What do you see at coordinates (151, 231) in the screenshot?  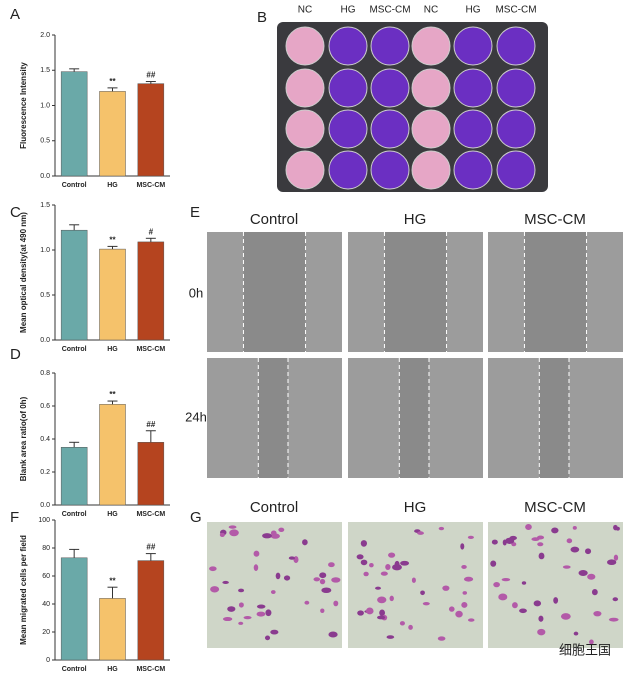 I see `significance-label: #` at bounding box center [151, 231].